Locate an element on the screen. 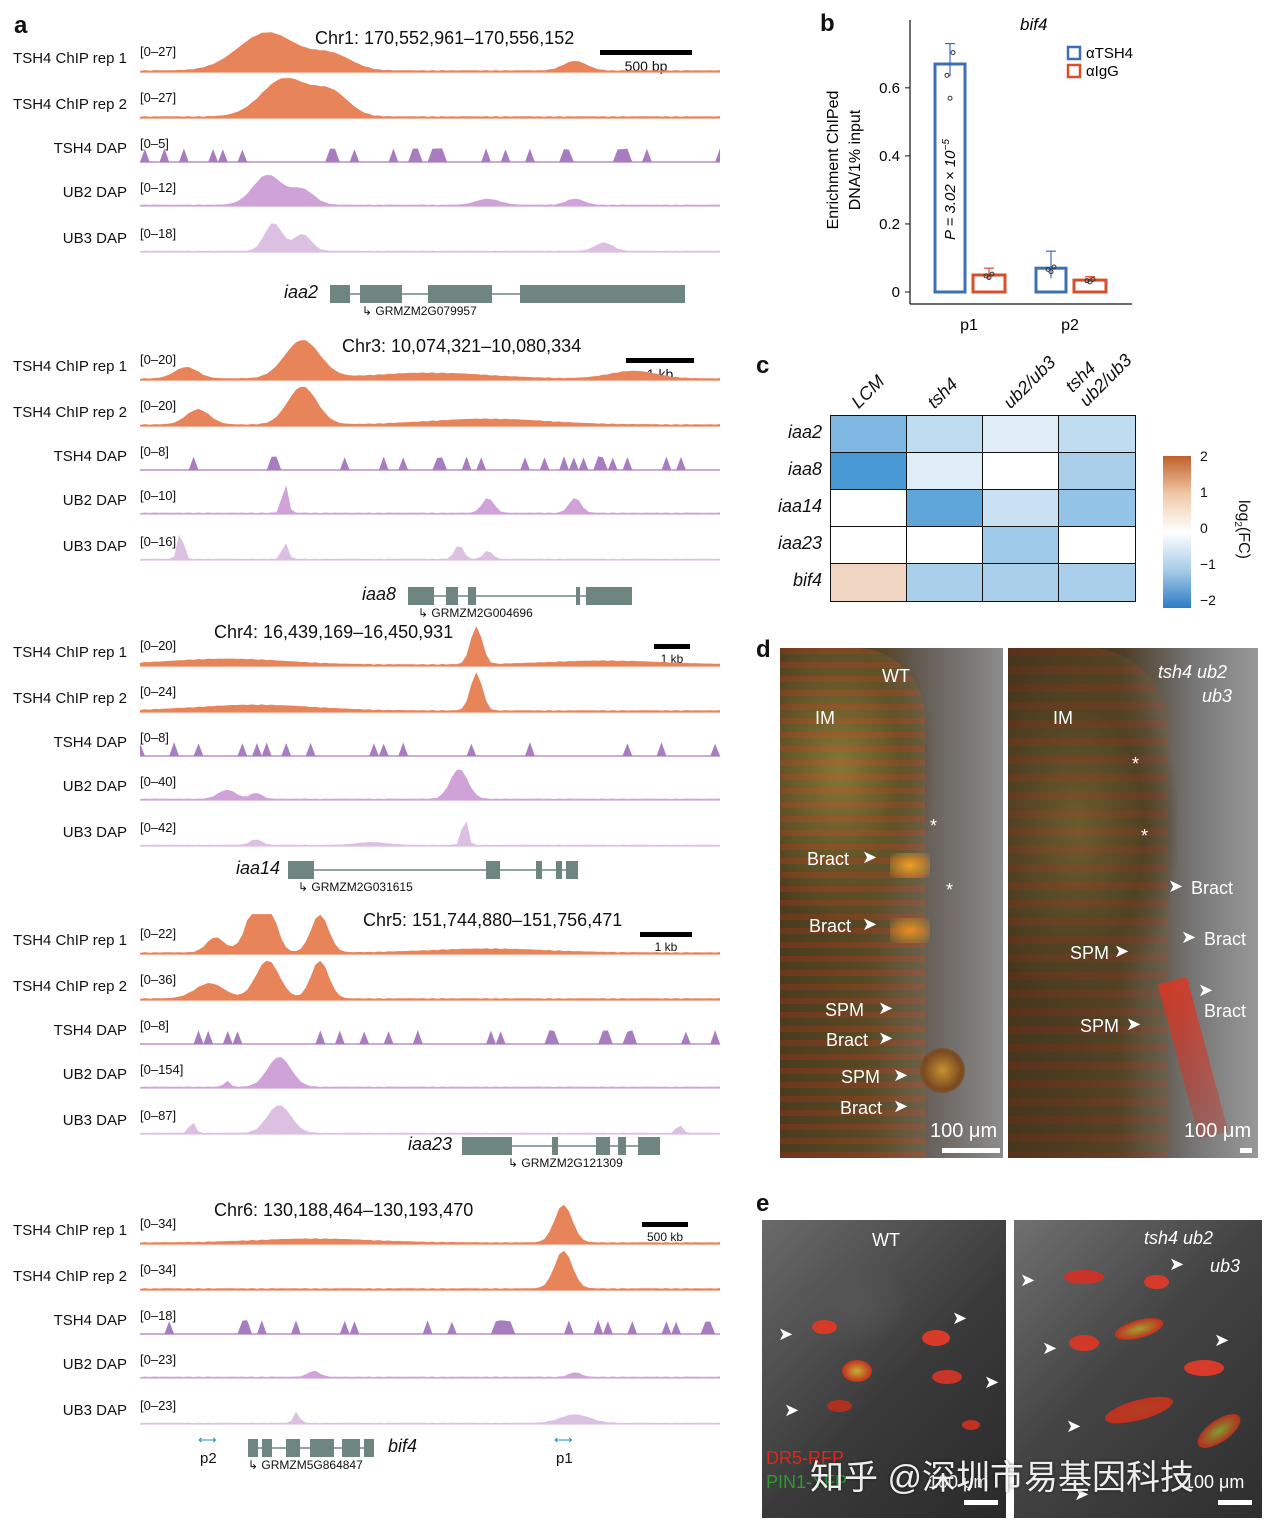 The width and height of the screenshot is (1268, 1526). panel-b-label: b is located at coordinates (827, 23).